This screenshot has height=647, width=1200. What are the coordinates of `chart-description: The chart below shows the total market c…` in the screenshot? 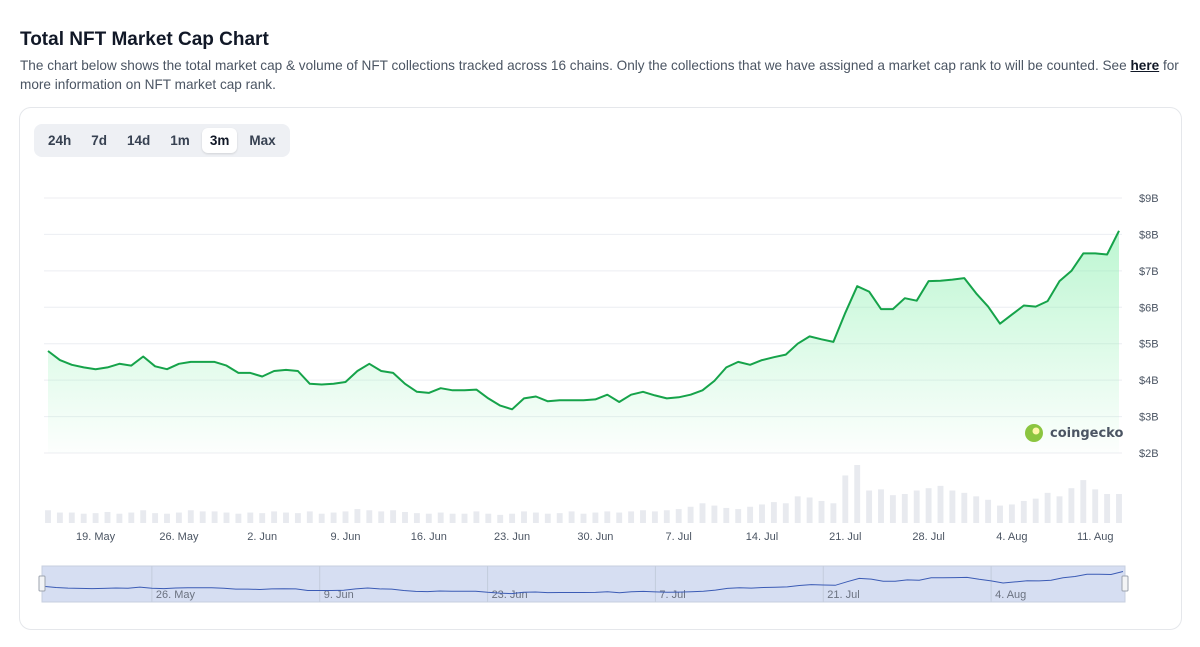 It's located at (600, 75).